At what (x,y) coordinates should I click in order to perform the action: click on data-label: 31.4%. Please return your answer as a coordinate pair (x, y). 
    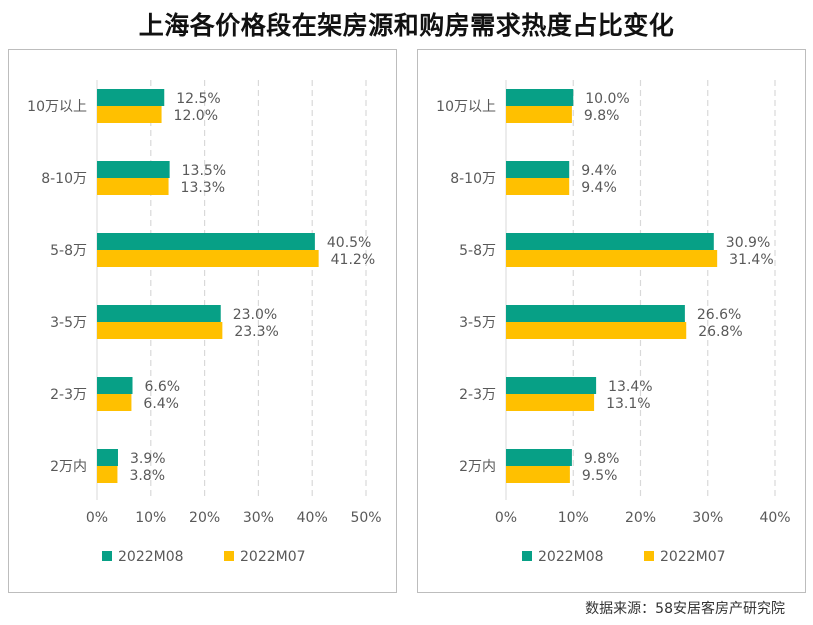
    Looking at the image, I should click on (751, 260).